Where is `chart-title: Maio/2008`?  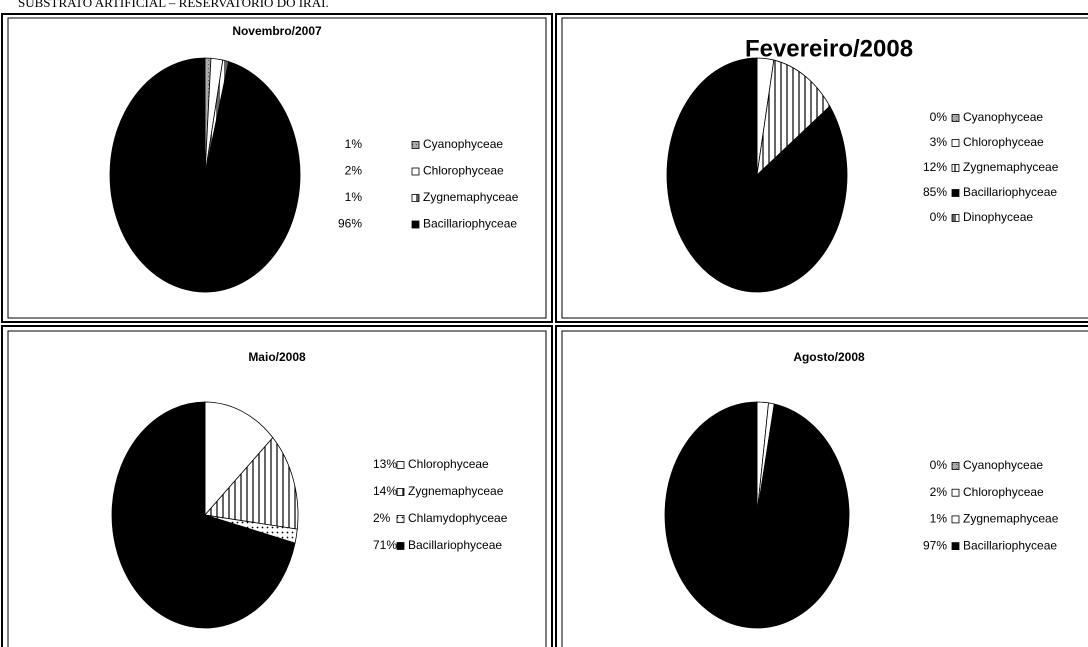 chart-title: Maio/2008 is located at coordinates (277, 357).